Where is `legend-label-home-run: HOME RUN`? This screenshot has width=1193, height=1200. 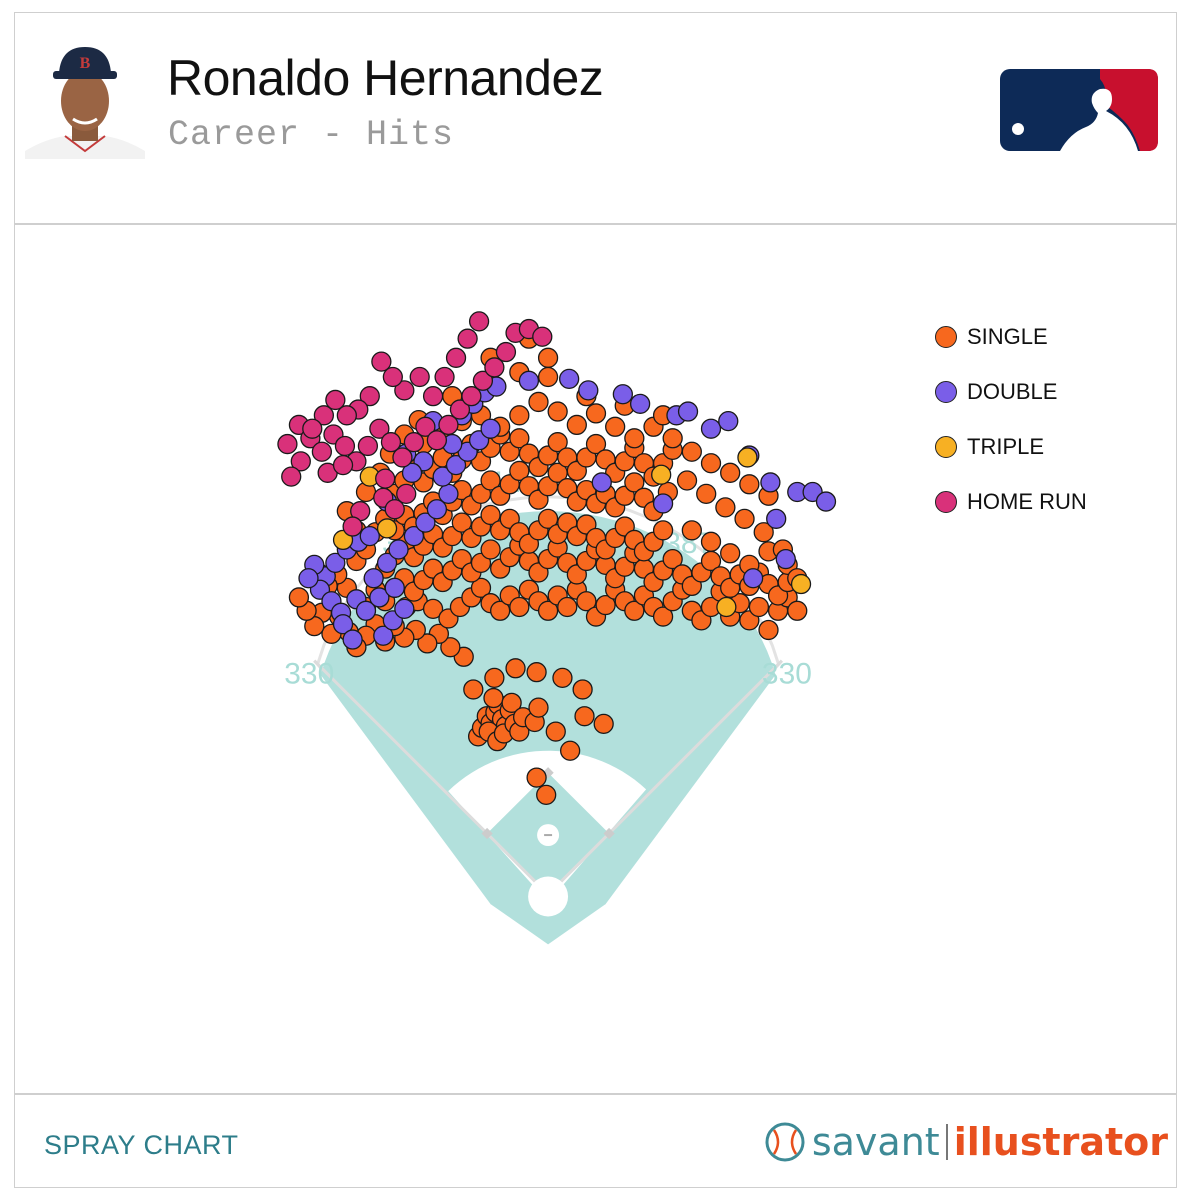 legend-label-home-run: HOME RUN is located at coordinates (1027, 501).